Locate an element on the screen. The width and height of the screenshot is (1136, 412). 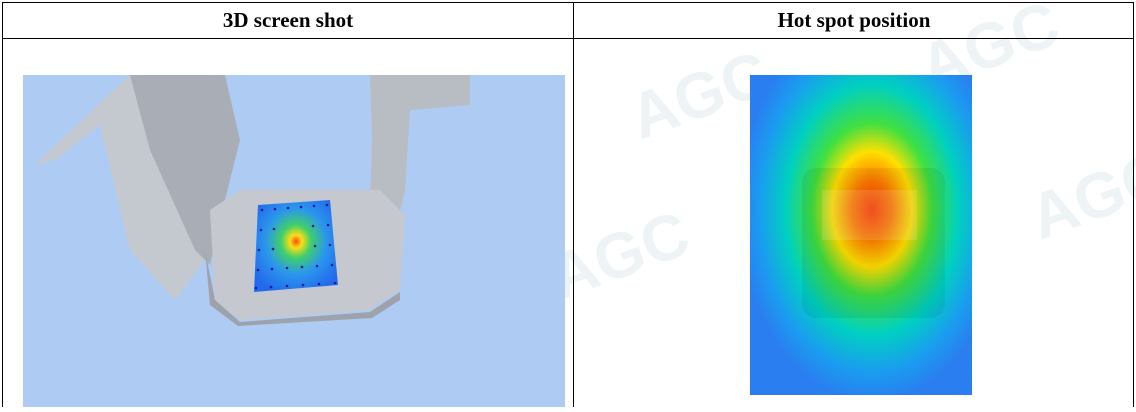
watermark: AGC is located at coordinates (1078, 195).